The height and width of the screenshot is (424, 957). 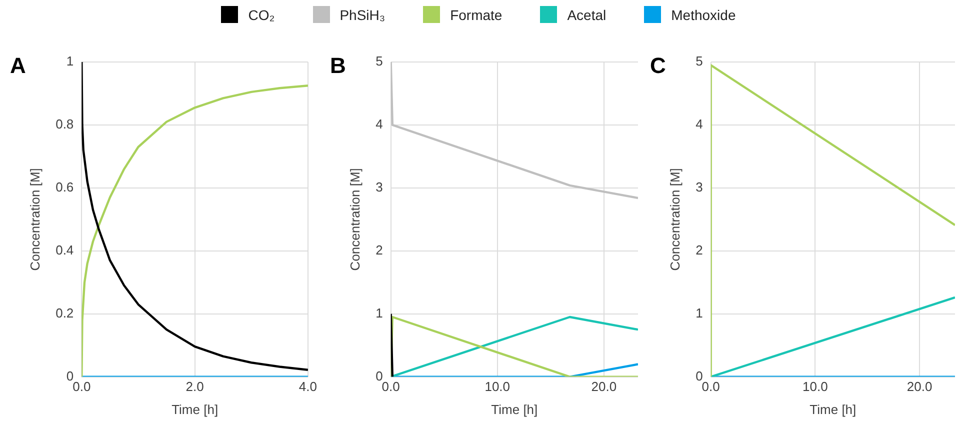 What do you see at coordinates (363, 14) in the screenshot?
I see `legend-label: PhSiH₃` at bounding box center [363, 14].